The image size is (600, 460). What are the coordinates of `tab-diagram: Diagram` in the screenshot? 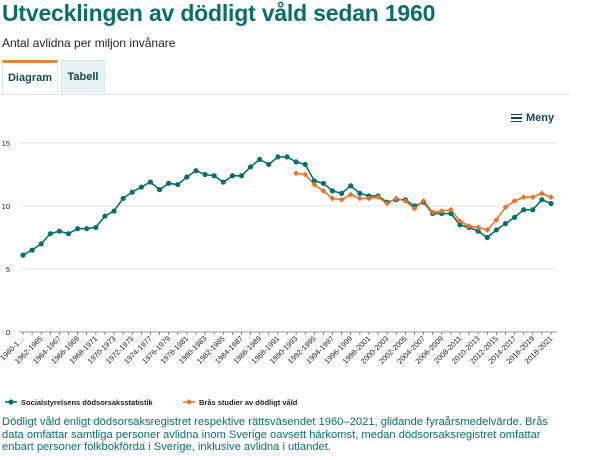 It's located at (30, 76).